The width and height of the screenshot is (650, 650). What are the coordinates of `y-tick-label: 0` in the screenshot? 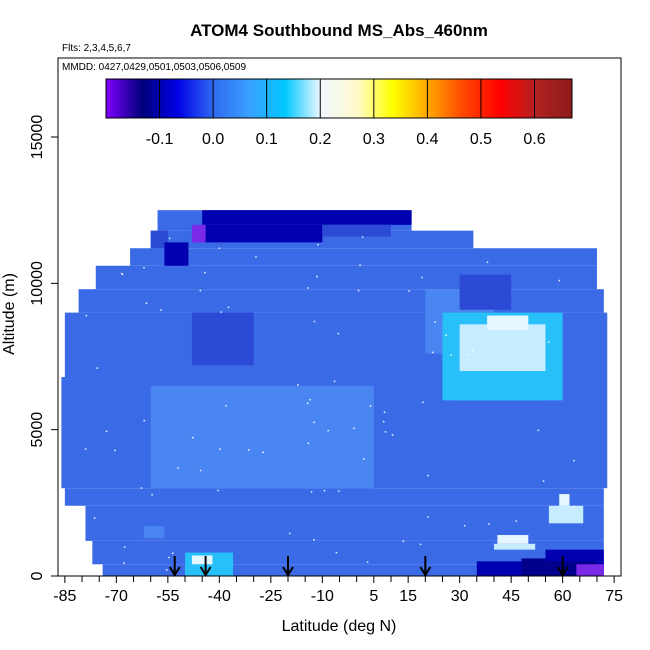 It's located at (37, 575).